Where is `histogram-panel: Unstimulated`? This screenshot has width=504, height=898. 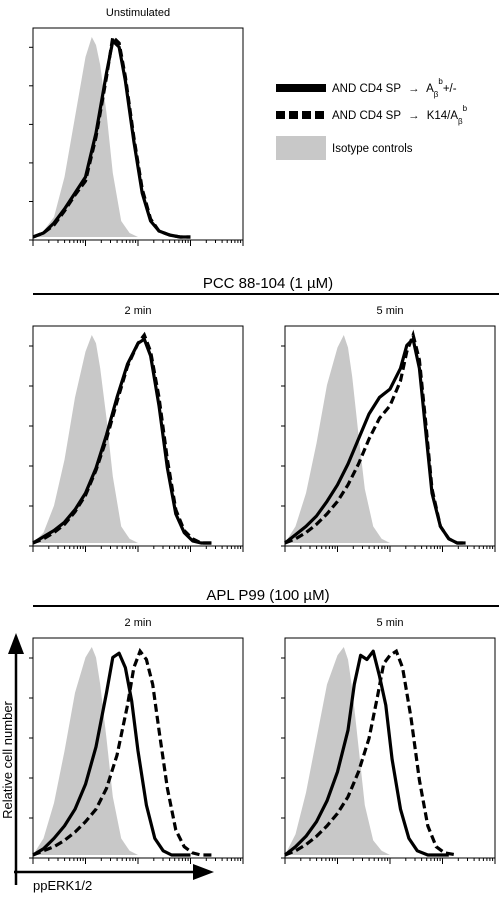 histogram-panel: Unstimulated is located at coordinates (136, 126).